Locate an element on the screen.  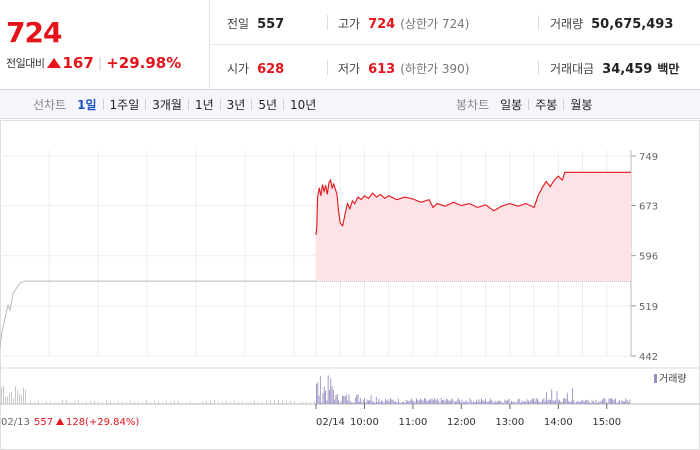
line-period-tab-6: 10년 is located at coordinates (303, 105).